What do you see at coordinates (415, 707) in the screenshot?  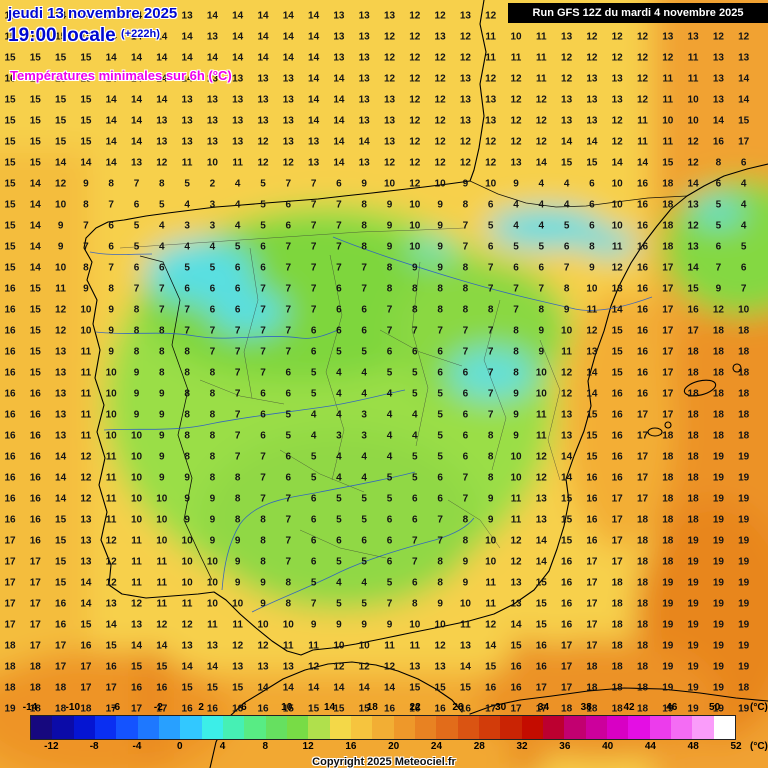 I see `scale-tick: 22` at bounding box center [415, 707].